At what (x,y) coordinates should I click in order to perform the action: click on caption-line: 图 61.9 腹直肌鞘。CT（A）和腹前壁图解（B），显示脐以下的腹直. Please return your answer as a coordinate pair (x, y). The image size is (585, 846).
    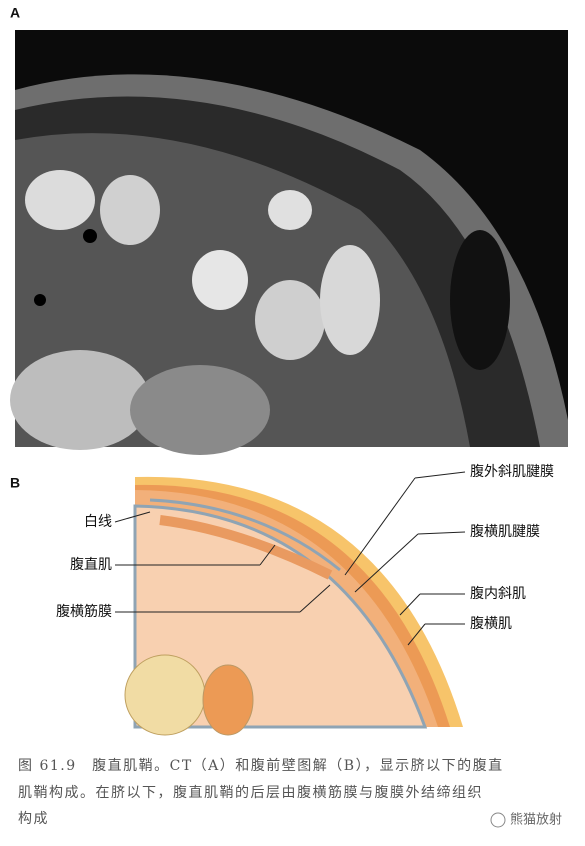
    Looking at the image, I should click on (261, 765).